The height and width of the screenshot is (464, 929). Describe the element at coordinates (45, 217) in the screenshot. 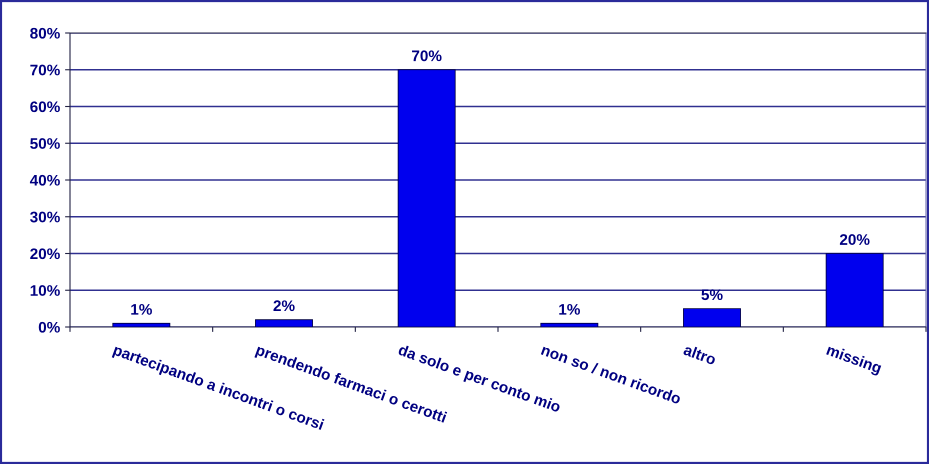

I see `y-tick-label: 30%` at that location.